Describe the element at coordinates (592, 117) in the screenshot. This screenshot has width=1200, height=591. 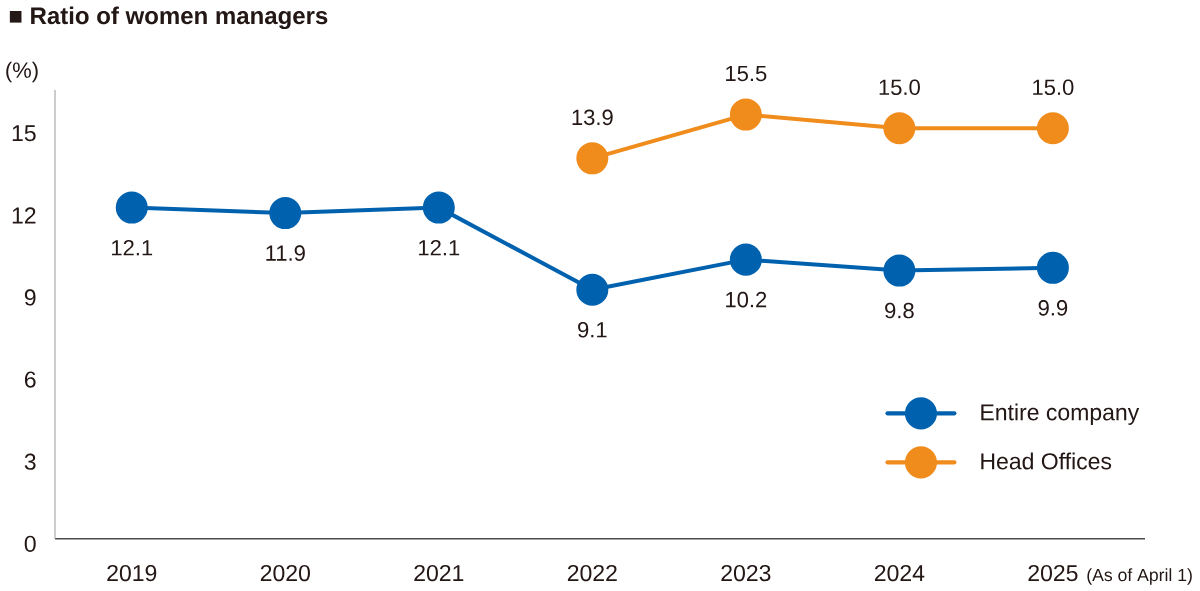
I see `data-label: 13.9` at that location.